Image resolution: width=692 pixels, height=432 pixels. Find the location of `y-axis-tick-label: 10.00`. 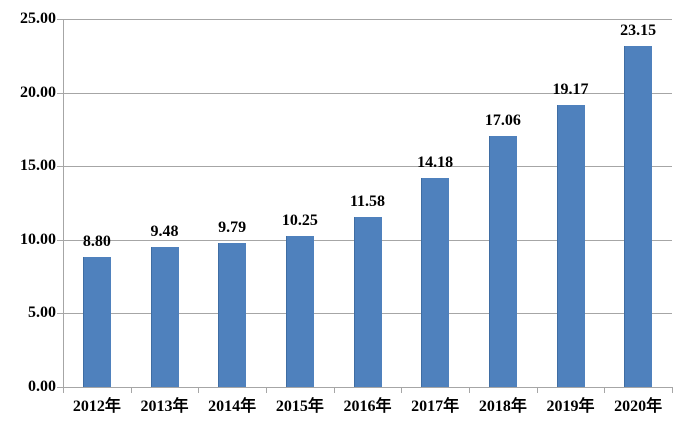

y-axis-tick-label: 10.00 is located at coordinates (38, 239).